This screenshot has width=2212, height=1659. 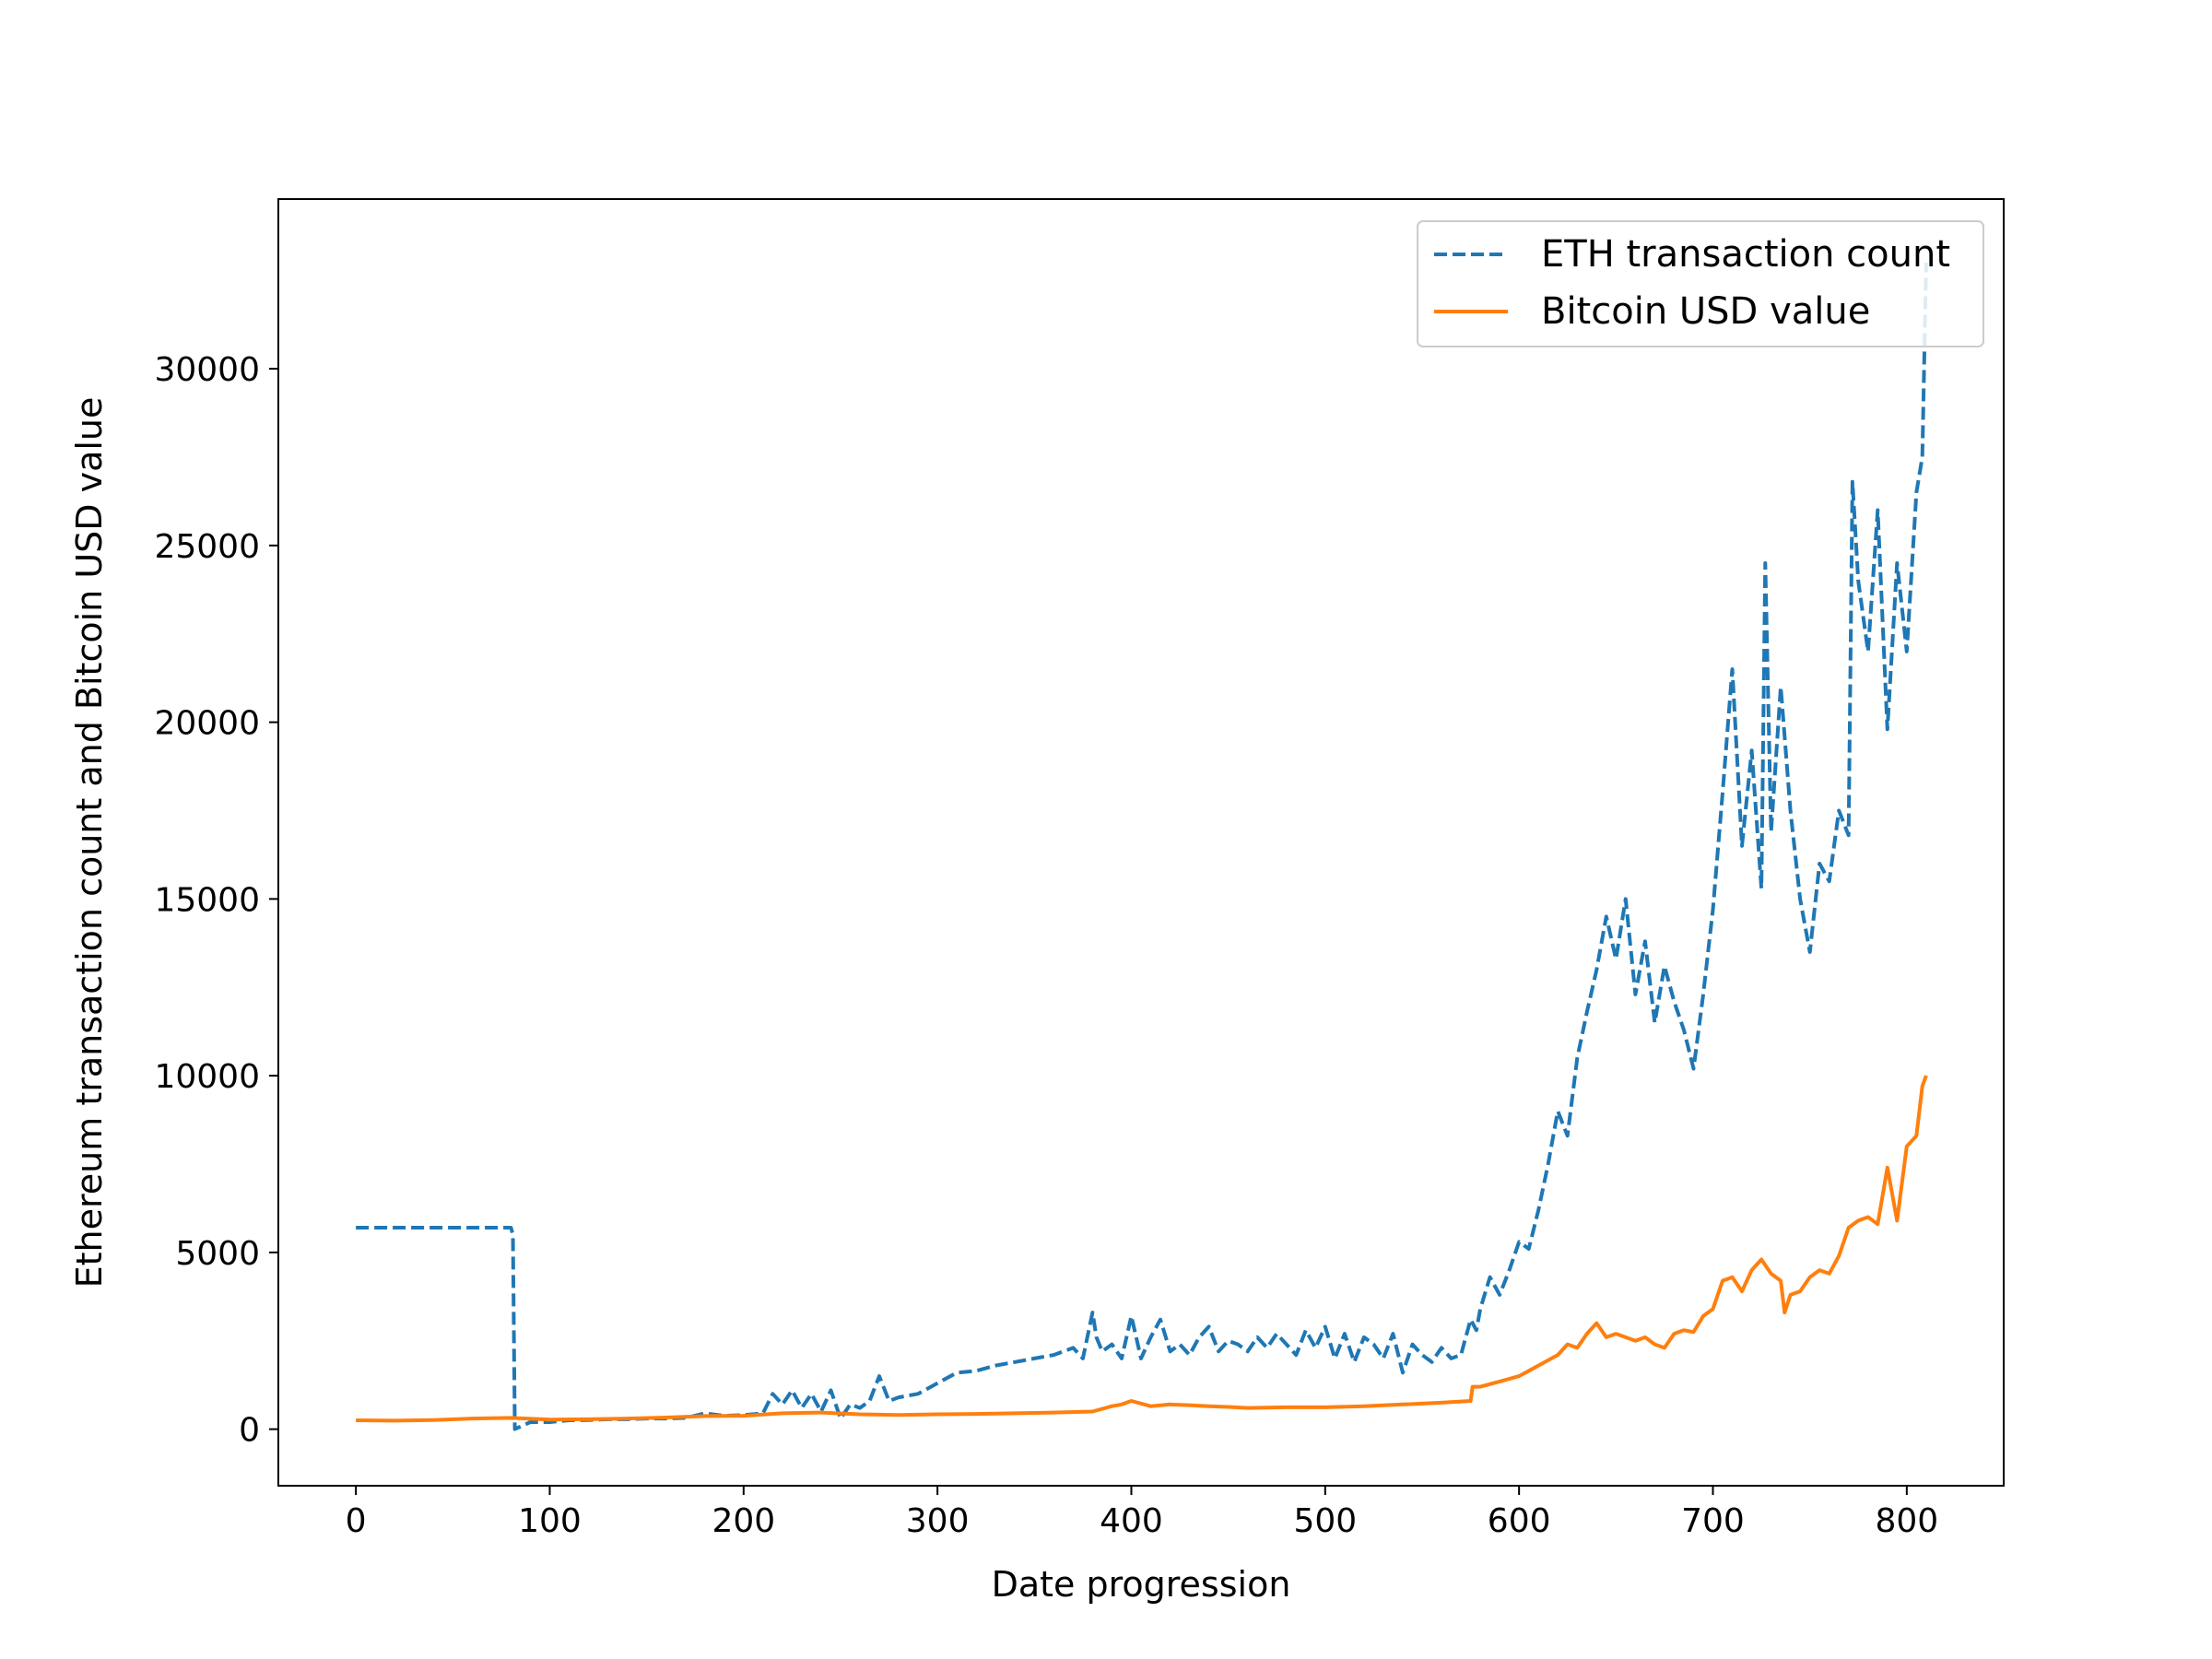 What do you see at coordinates (938, 1521) in the screenshot?
I see `x-tick-label: 300` at bounding box center [938, 1521].